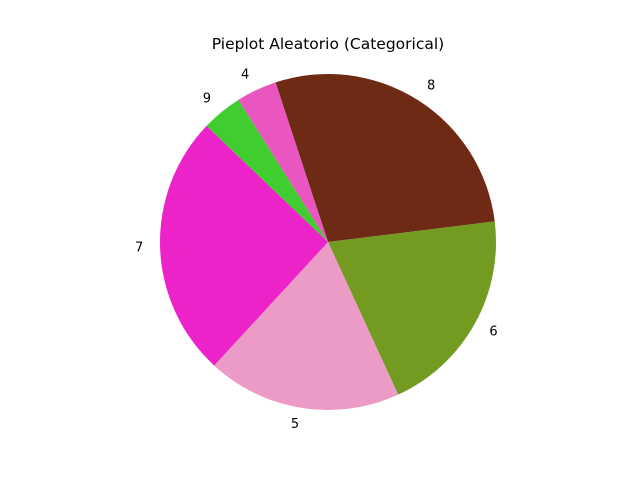 The height and width of the screenshot is (480, 640). I want to click on pie-label-6: 6, so click(493, 331).